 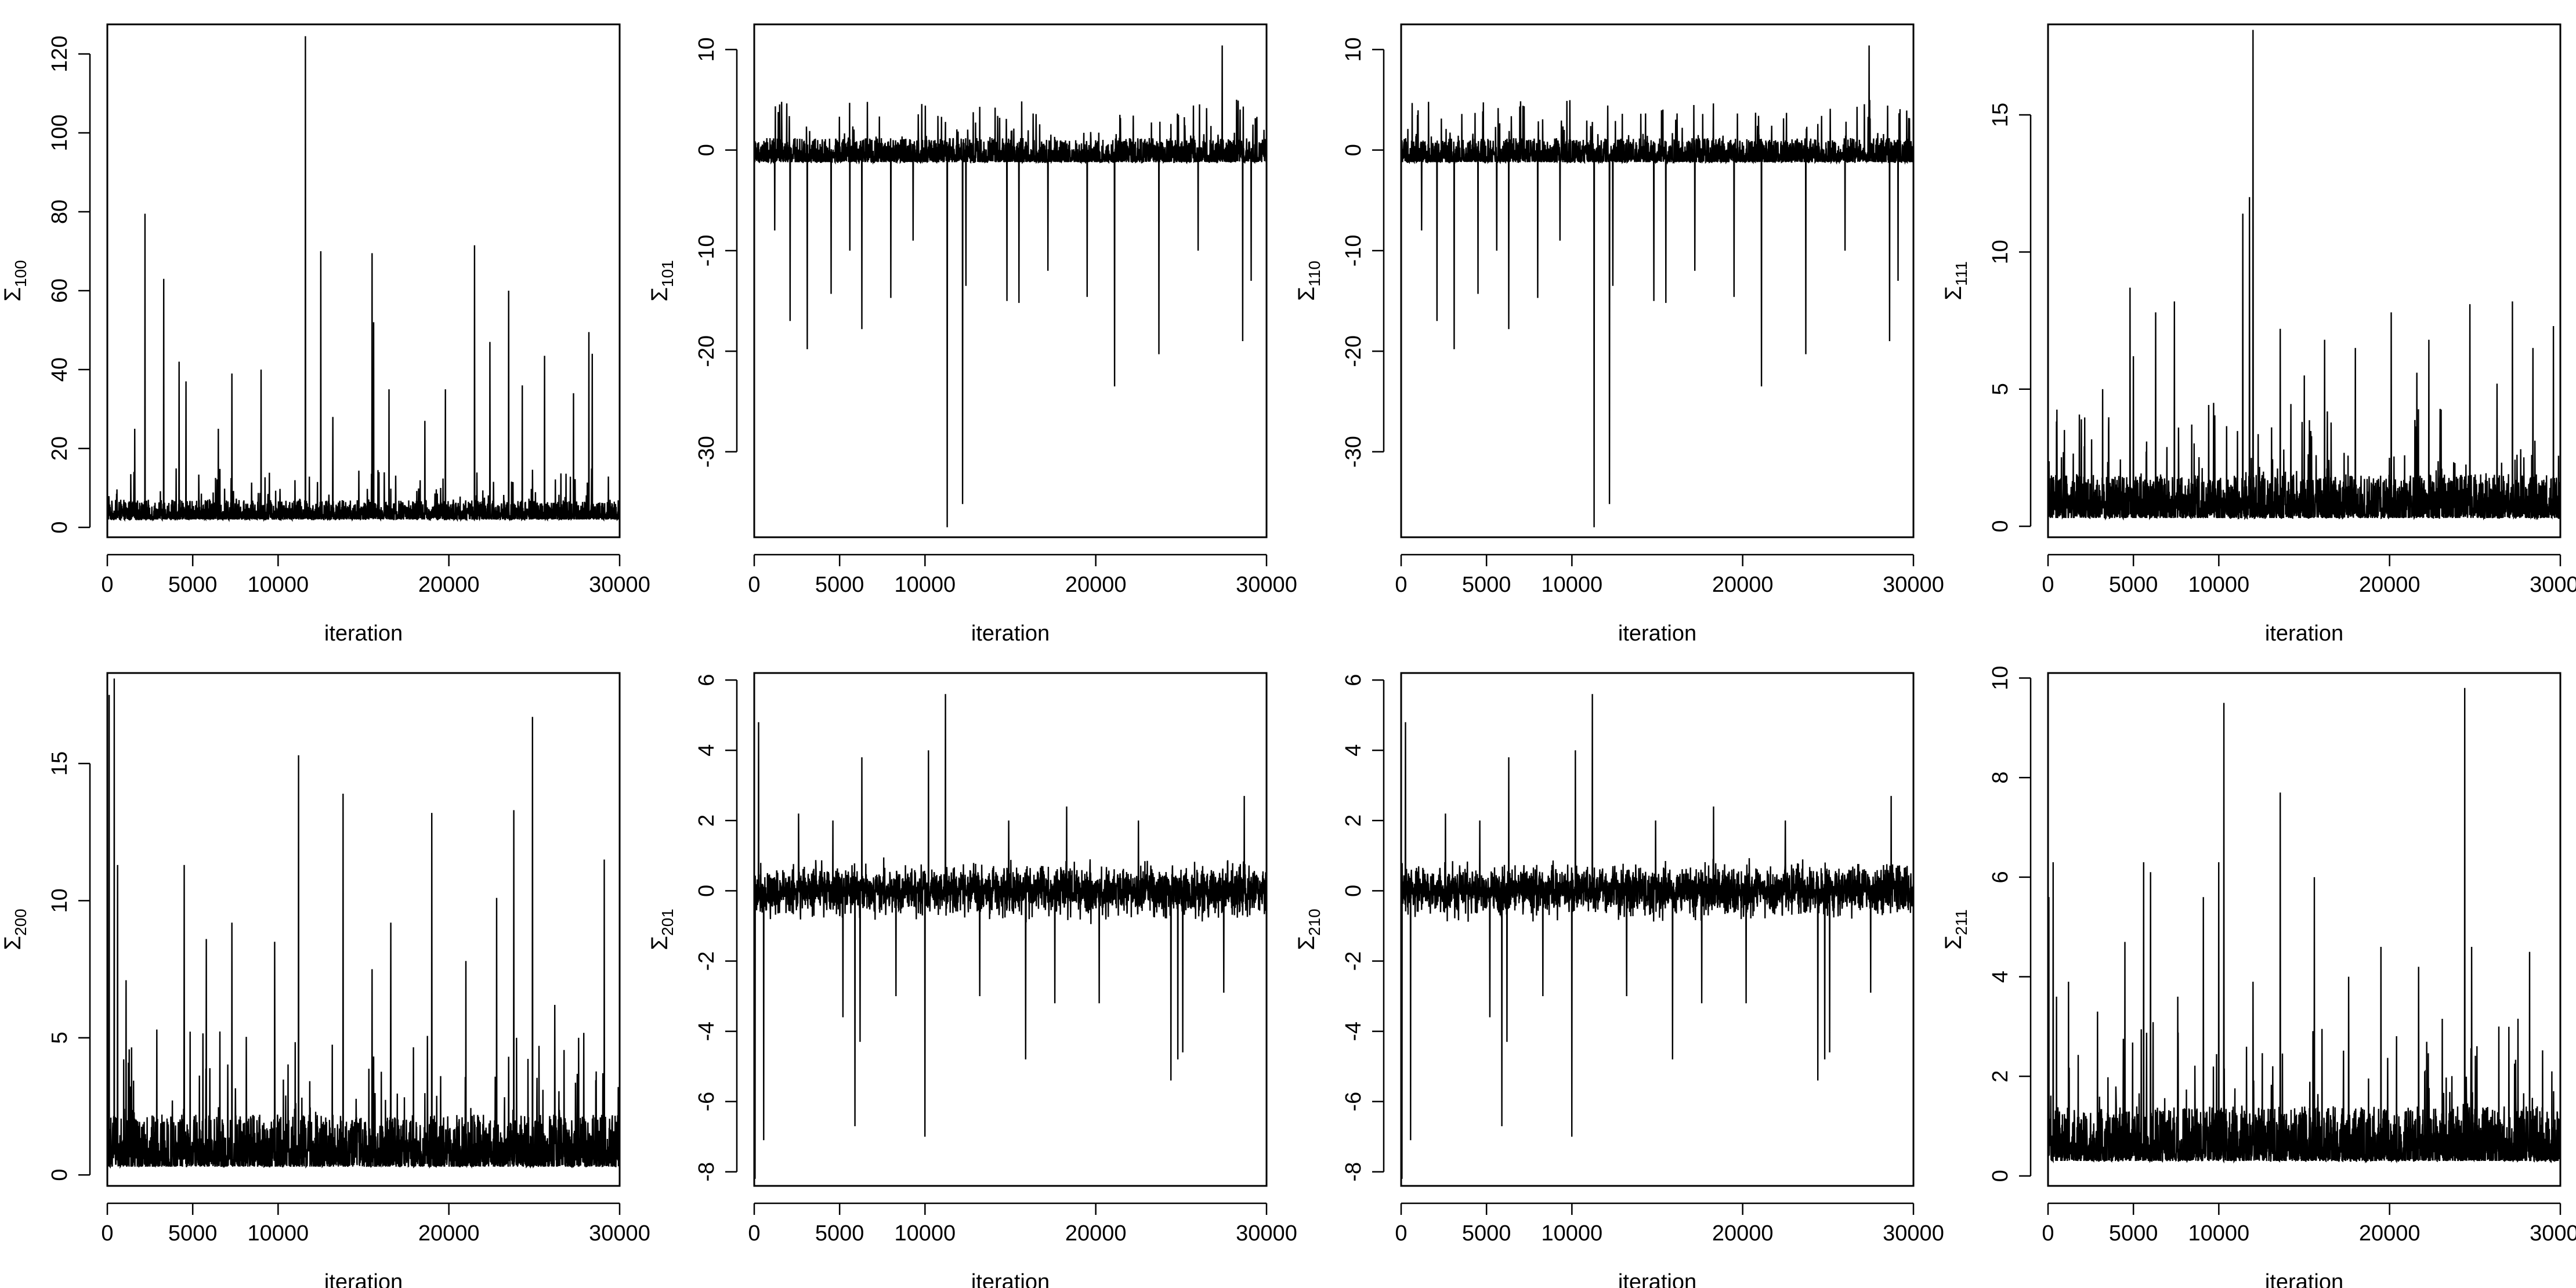 I want to click on y-tick-label: 80, so click(x=60, y=212).